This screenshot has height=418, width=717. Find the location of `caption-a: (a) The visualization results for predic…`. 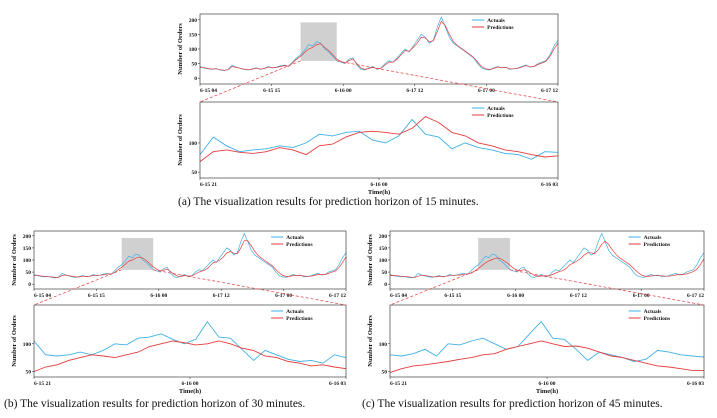

caption-a: (a) The visualization results for predic… is located at coordinates (328, 202).